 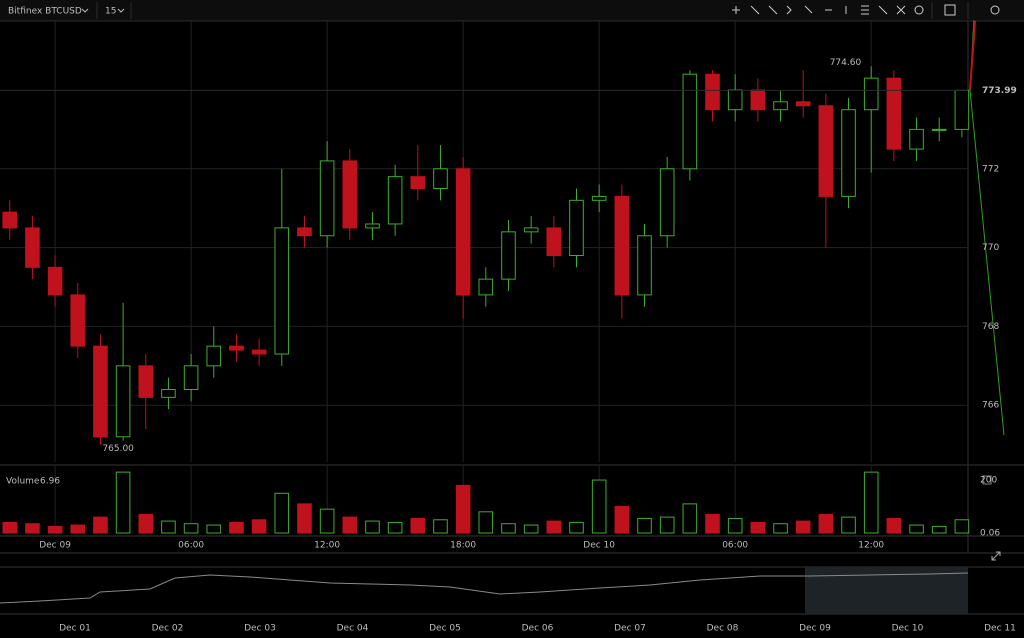 I want to click on navigator-label: Dec 08, so click(x=723, y=629).